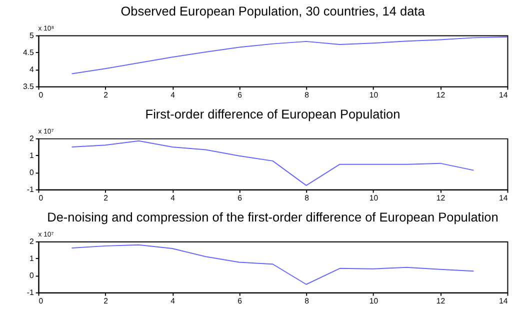  Describe the element at coordinates (28, 86) in the screenshot. I see `y-tick-label: 3.5` at that location.